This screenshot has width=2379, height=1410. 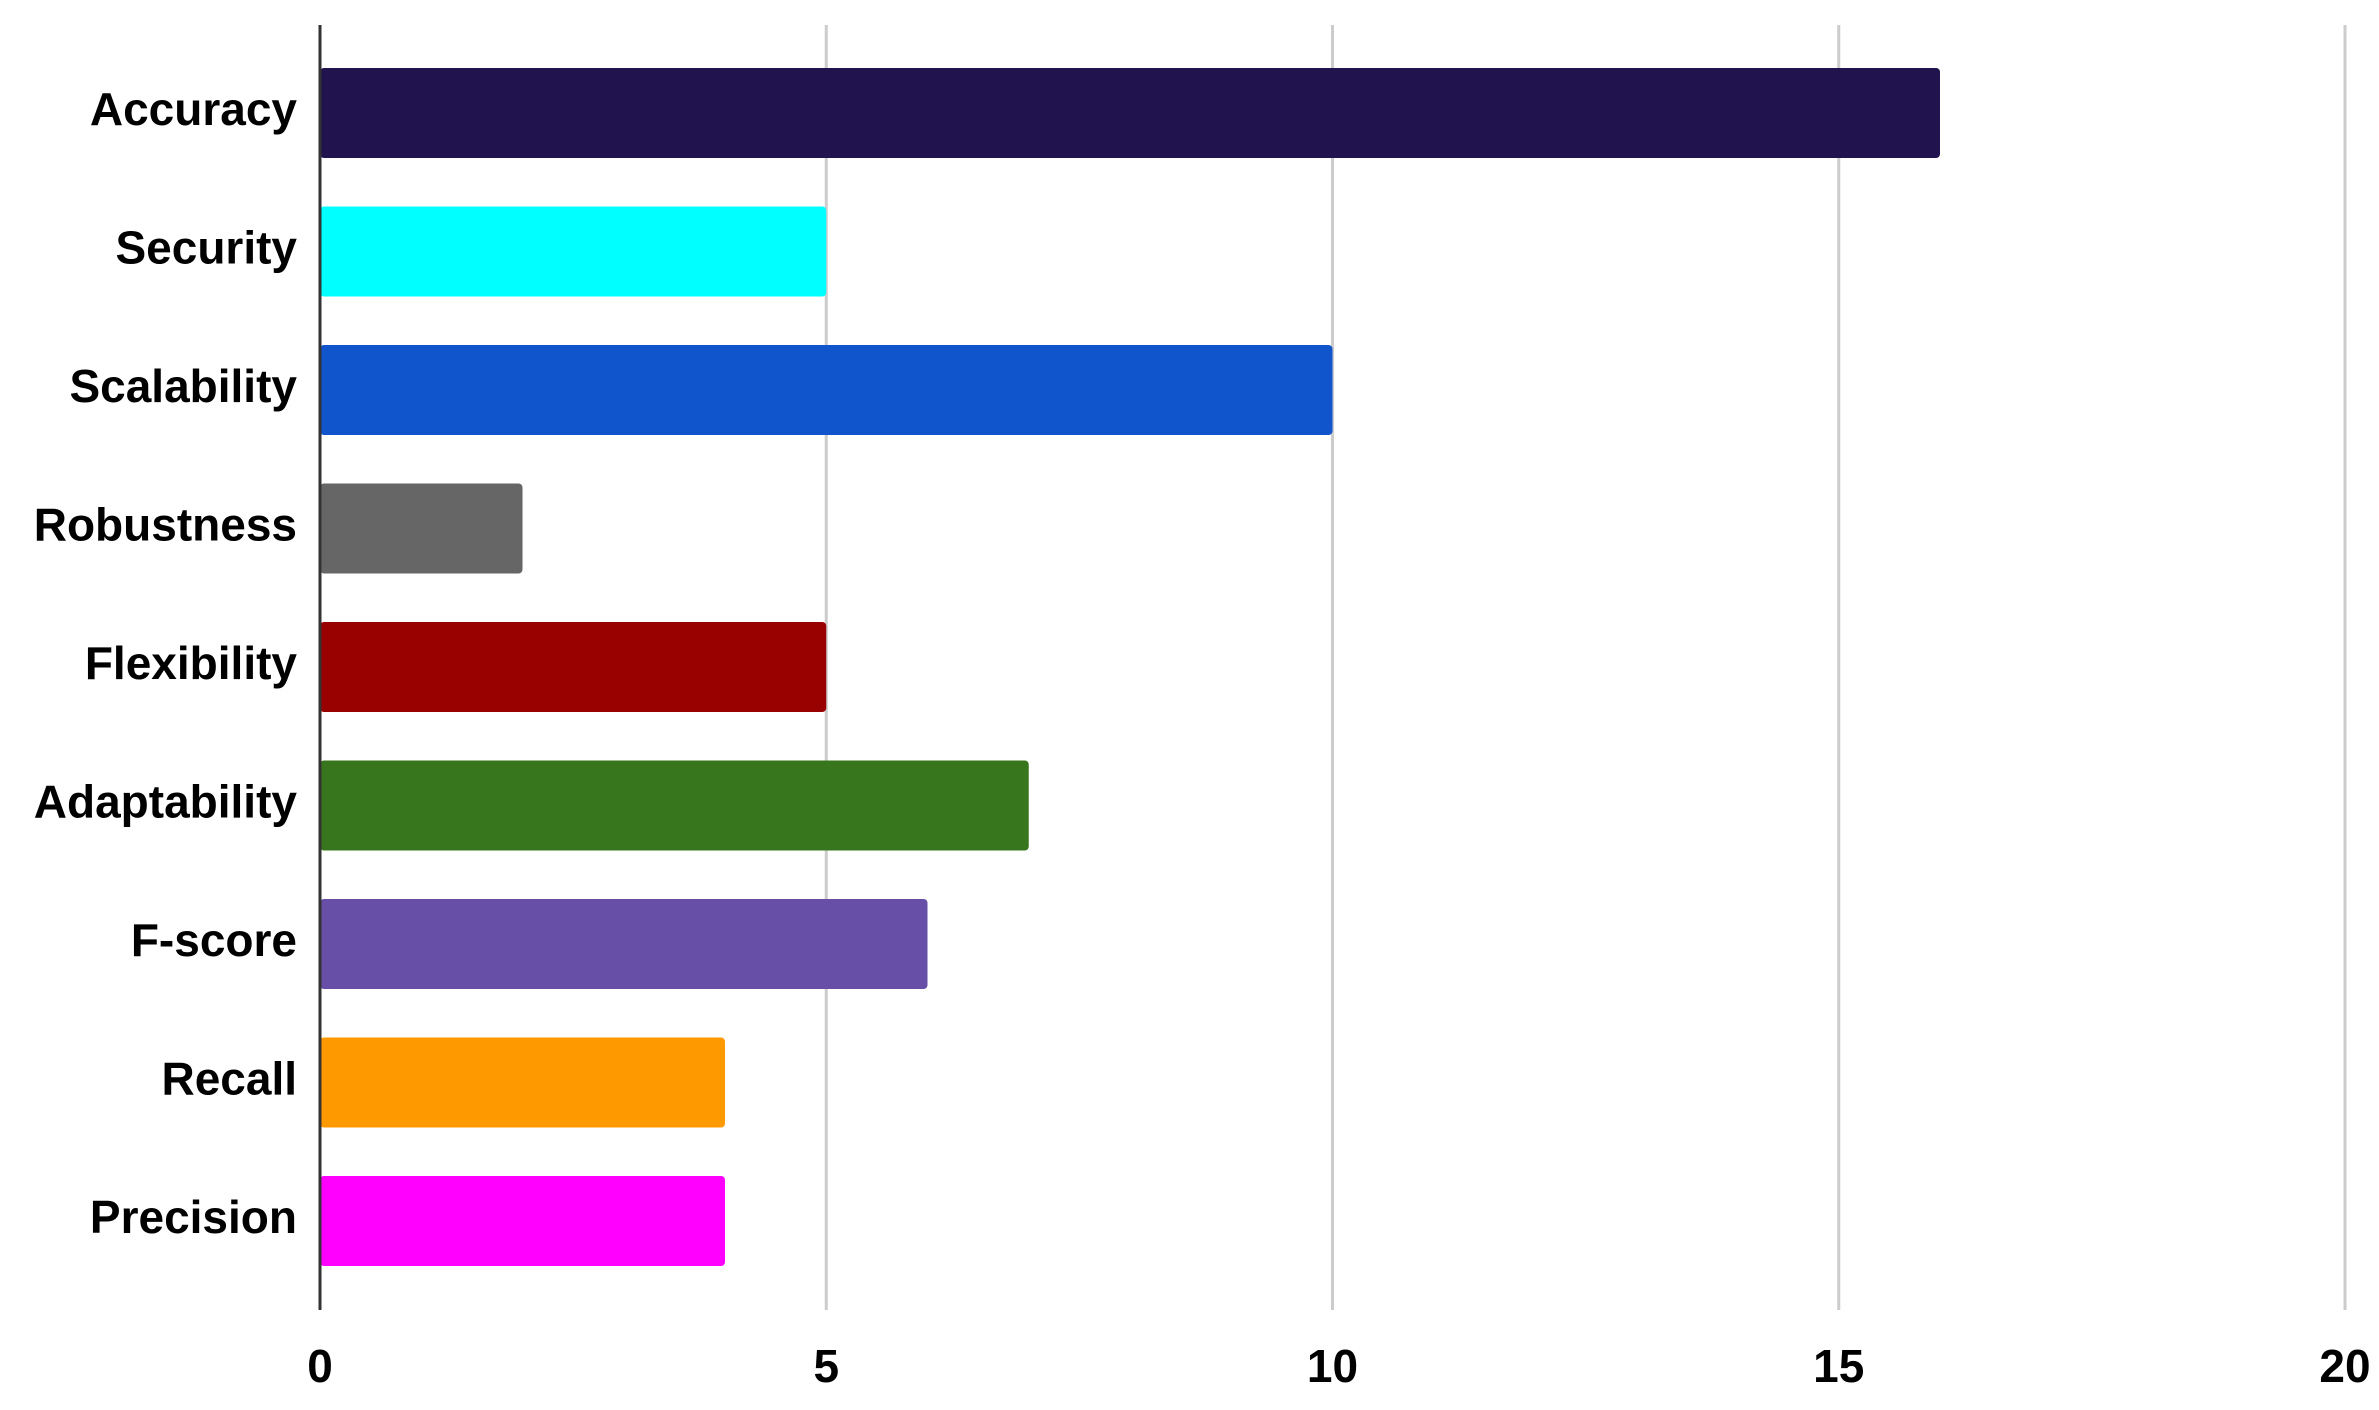 What do you see at coordinates (573, 667) in the screenshot?
I see `bar-flexibility` at bounding box center [573, 667].